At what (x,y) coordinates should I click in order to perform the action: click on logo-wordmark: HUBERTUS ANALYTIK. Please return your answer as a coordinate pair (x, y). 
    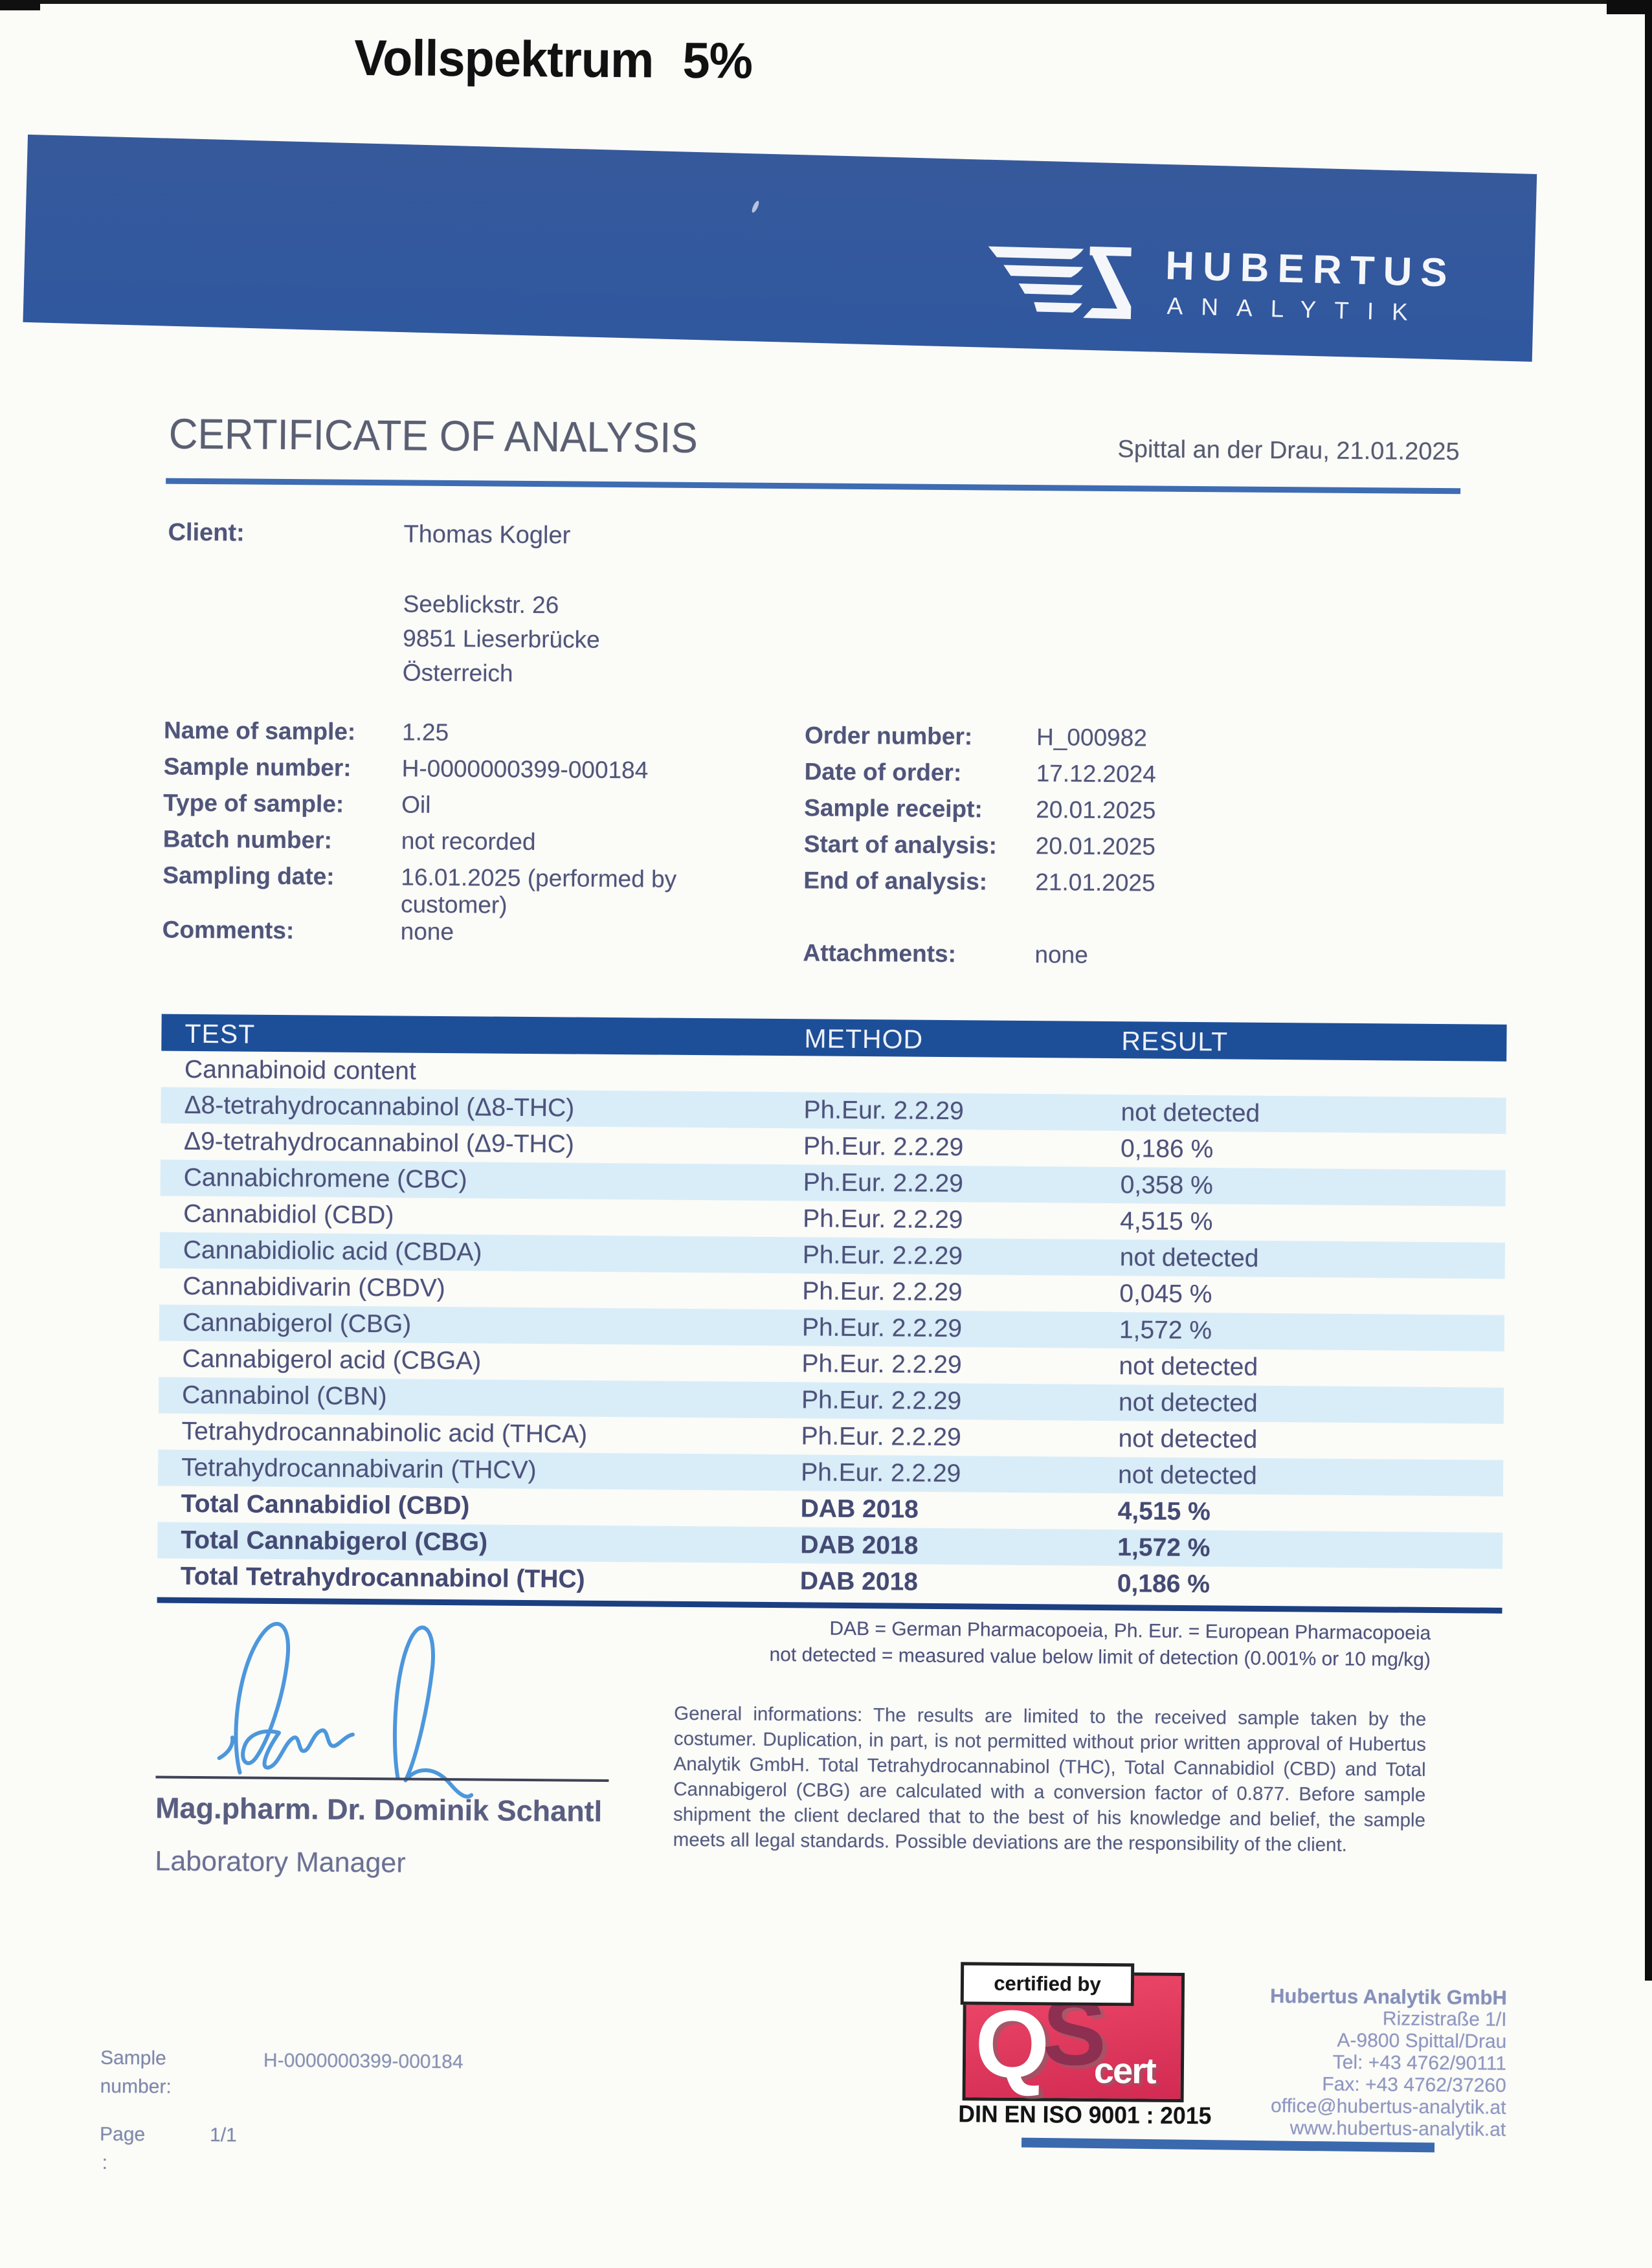
    Looking at the image, I should click on (1310, 284).